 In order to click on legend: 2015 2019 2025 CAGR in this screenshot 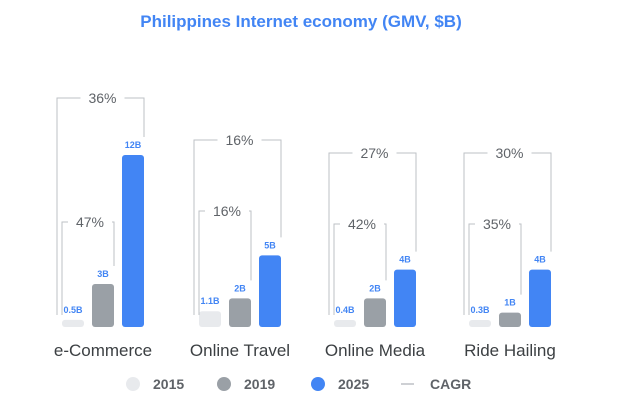, I will do `click(298, 384)`.